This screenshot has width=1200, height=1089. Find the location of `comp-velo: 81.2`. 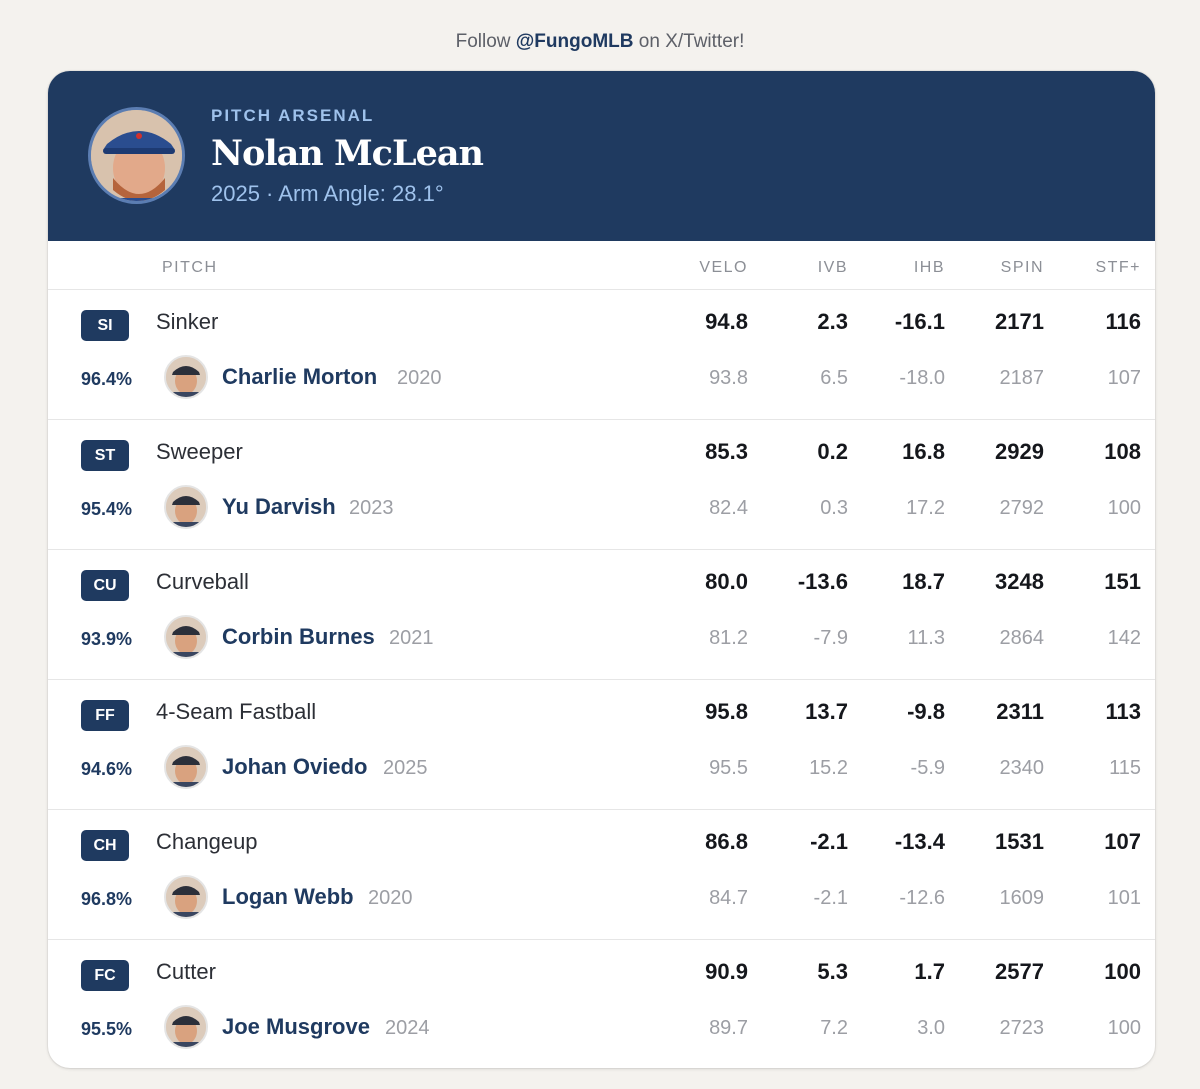

comp-velo: 81.2 is located at coordinates (728, 638).